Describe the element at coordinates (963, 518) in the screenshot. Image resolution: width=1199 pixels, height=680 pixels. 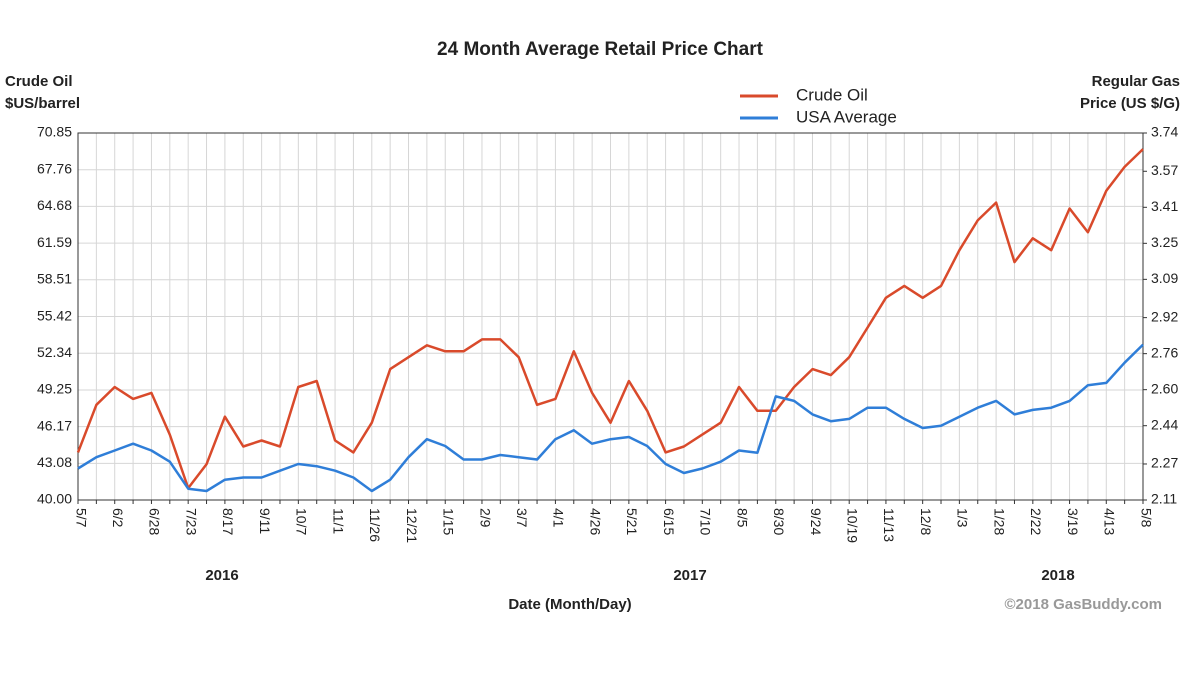
I see `x-tick-label: 1/3` at that location.